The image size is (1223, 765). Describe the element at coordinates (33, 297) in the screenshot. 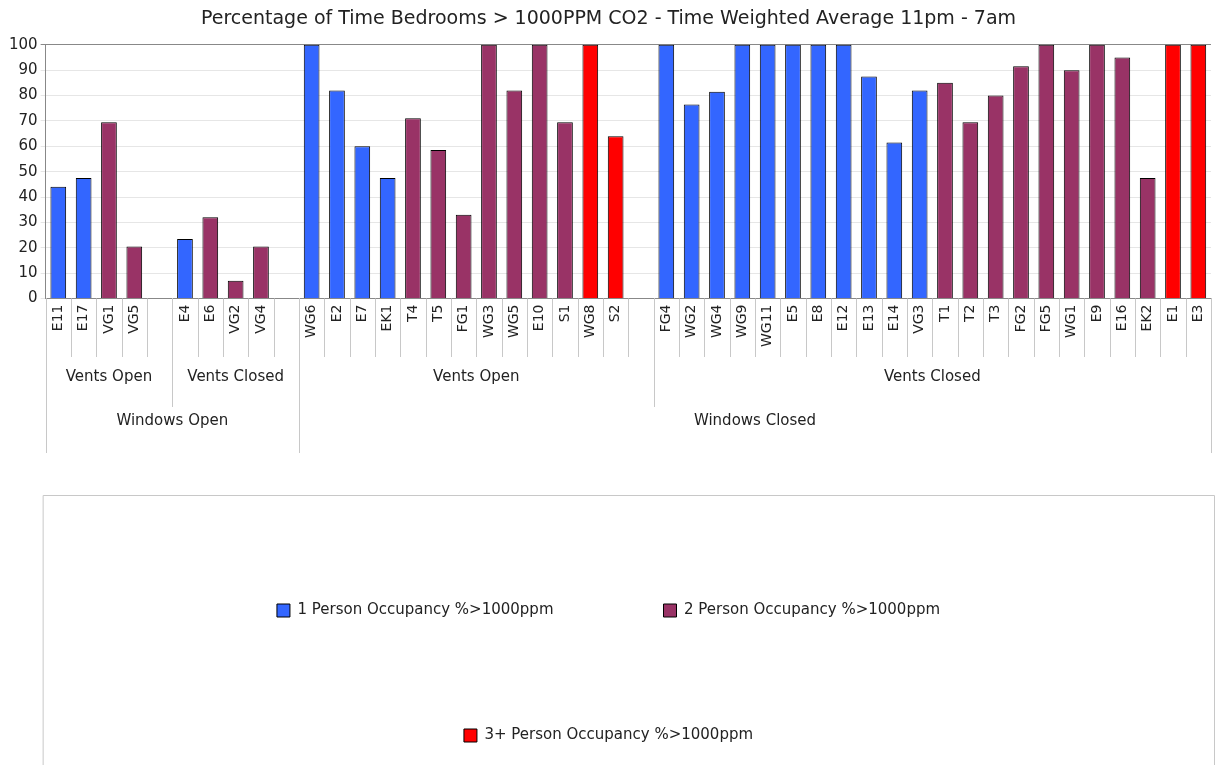

I see `y-tick-label: 0` at that location.